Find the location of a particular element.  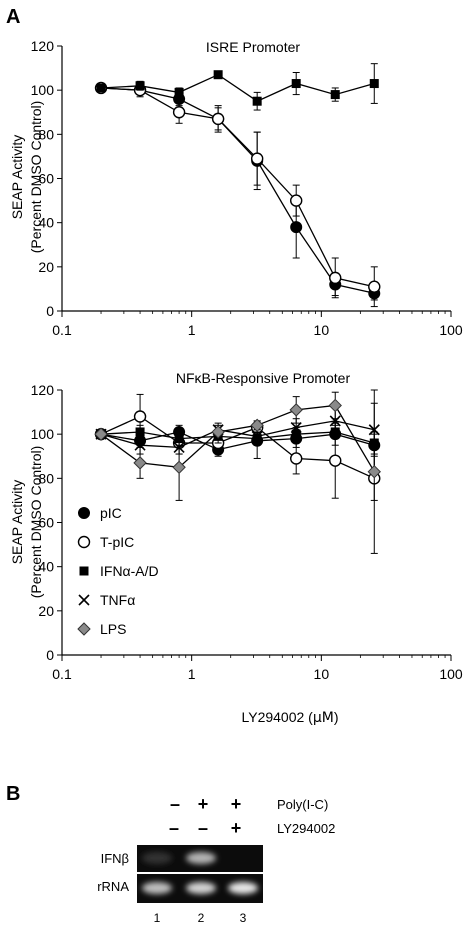

legend-label: T-pIC is located at coordinates (117, 542).